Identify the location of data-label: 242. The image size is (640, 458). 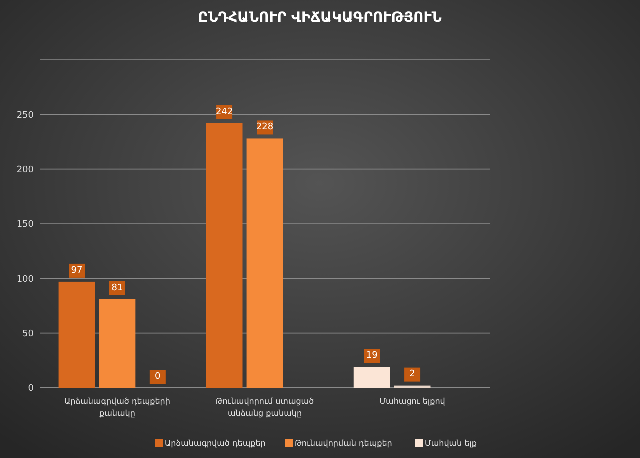
(225, 112).